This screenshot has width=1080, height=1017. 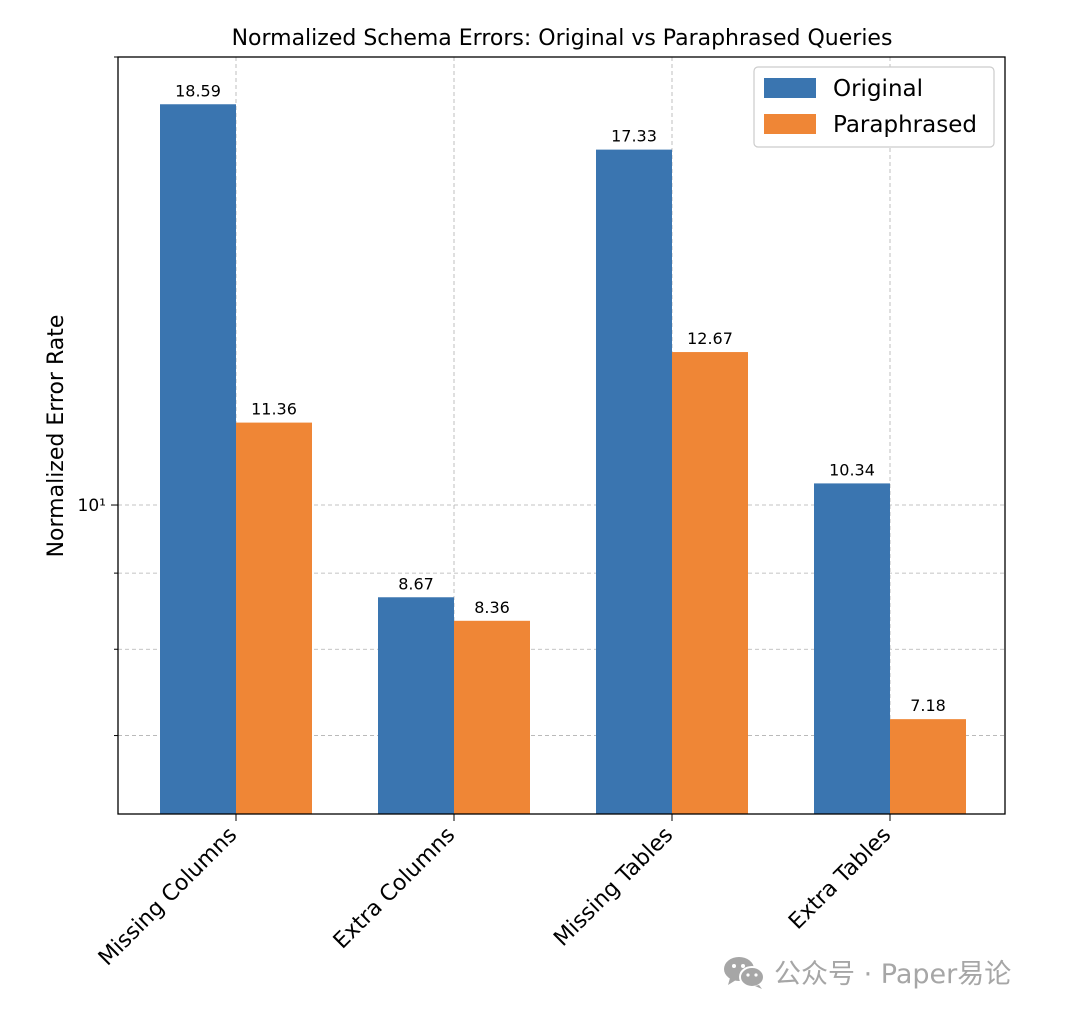 What do you see at coordinates (168, 897) in the screenshot?
I see `x-tick-label: Missing Columns` at bounding box center [168, 897].